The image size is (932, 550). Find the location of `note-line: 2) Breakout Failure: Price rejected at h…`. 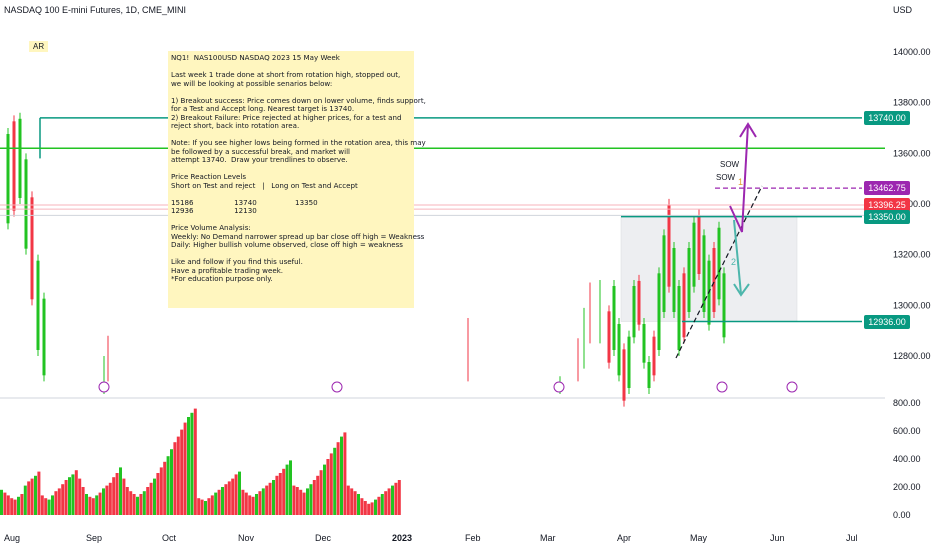

note-line: 2) Breakout Failure: Price rejected at h… is located at coordinates (286, 117).